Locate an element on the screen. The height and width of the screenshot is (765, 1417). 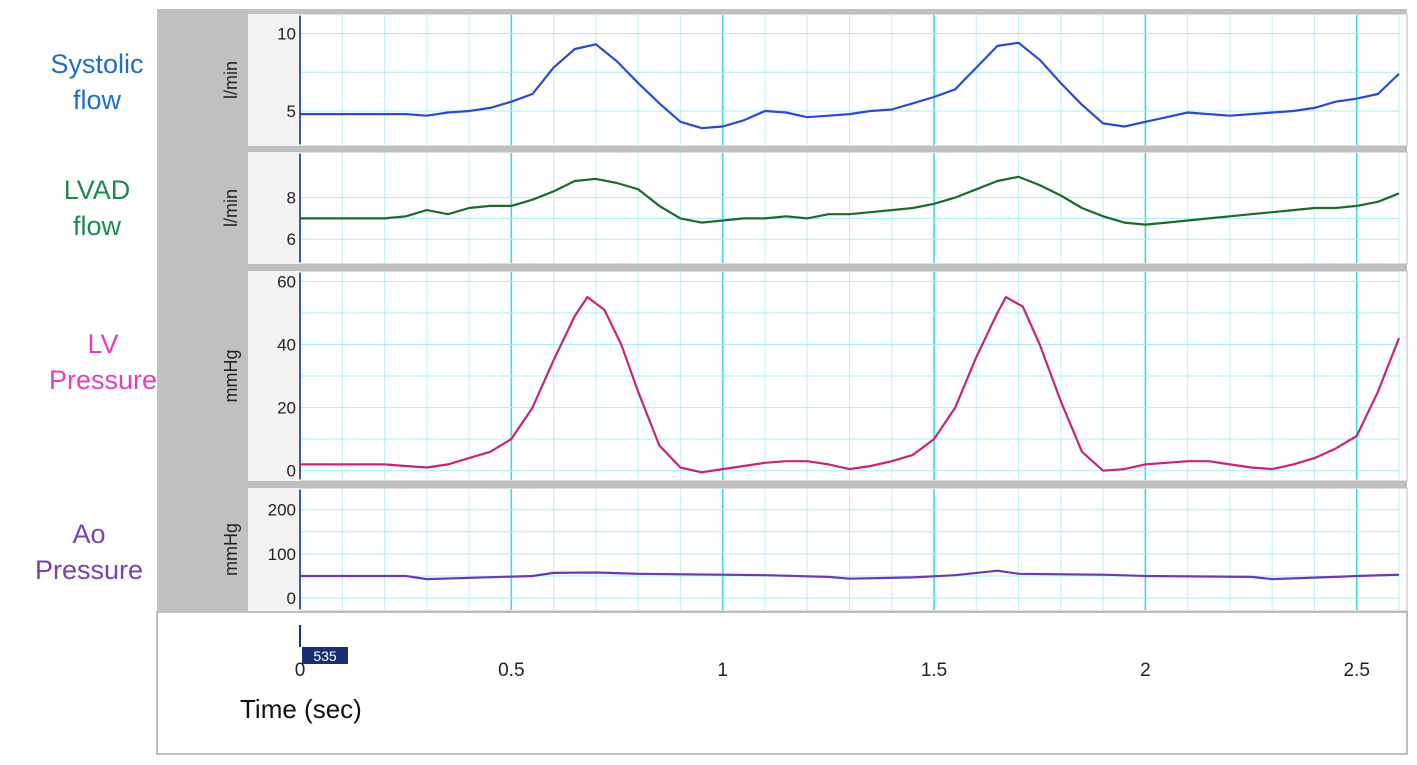
panel-3-ytick-label: 60 is located at coordinates (286, 281).